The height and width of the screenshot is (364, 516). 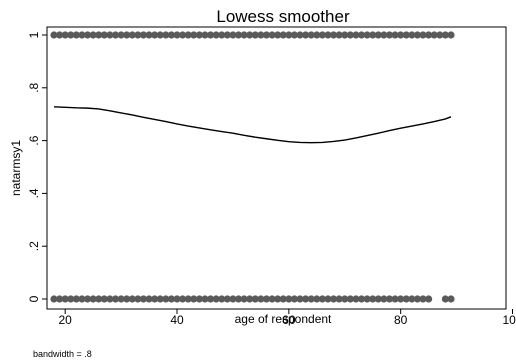 I want to click on x-tick-label: 60, so click(x=289, y=320).